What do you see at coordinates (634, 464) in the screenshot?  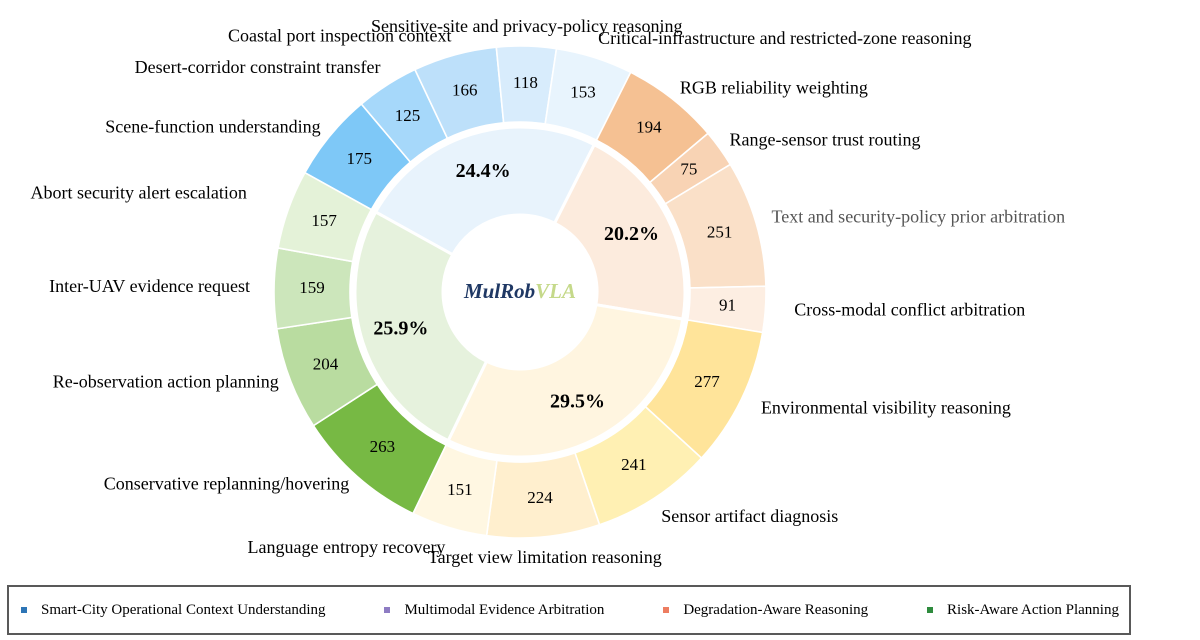 I see `segment-value-label: 241` at bounding box center [634, 464].